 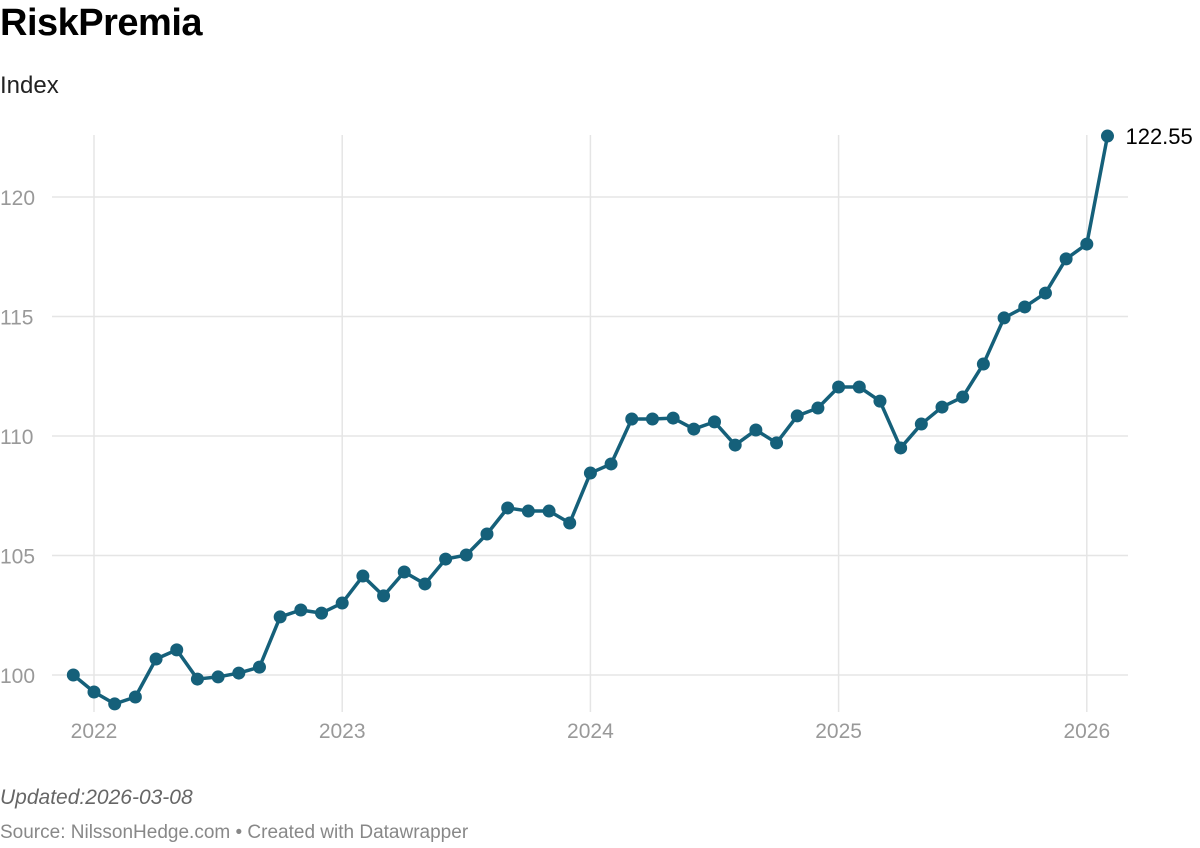 What do you see at coordinates (94, 731) in the screenshot?
I see `x-tick-label: 2022` at bounding box center [94, 731].